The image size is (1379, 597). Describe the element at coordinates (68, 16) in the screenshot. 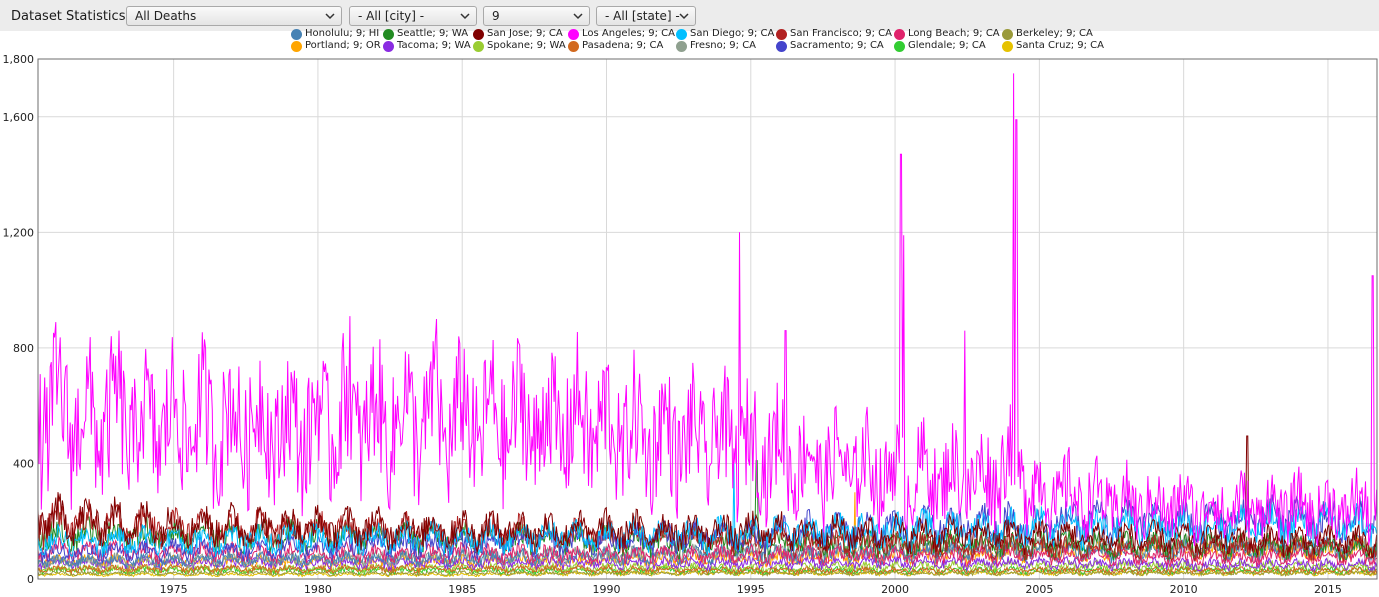

I see `app-title: Dataset Statistics` at that location.